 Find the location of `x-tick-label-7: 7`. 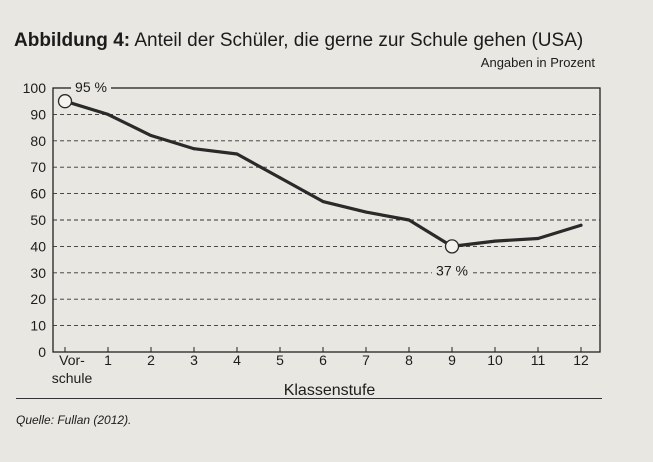

x-tick-label-7: 7 is located at coordinates (366, 360).